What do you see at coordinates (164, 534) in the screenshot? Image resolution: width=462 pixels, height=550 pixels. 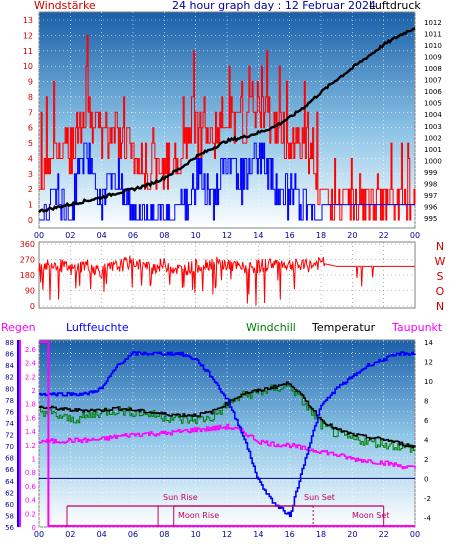 I see `panel3-x-tick: 08` at bounding box center [164, 534].